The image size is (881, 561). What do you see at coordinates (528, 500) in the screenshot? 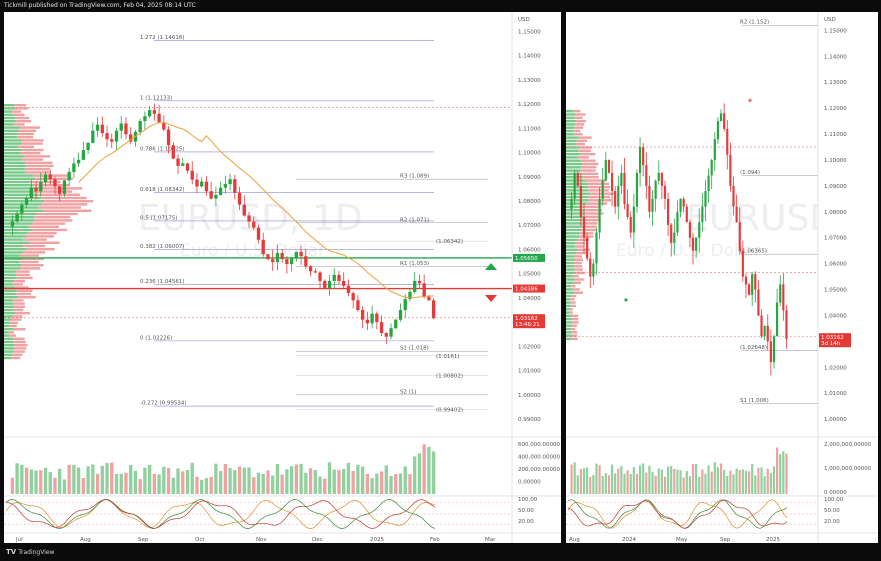
I see `oscillator-tick: 100.00` at bounding box center [528, 500].